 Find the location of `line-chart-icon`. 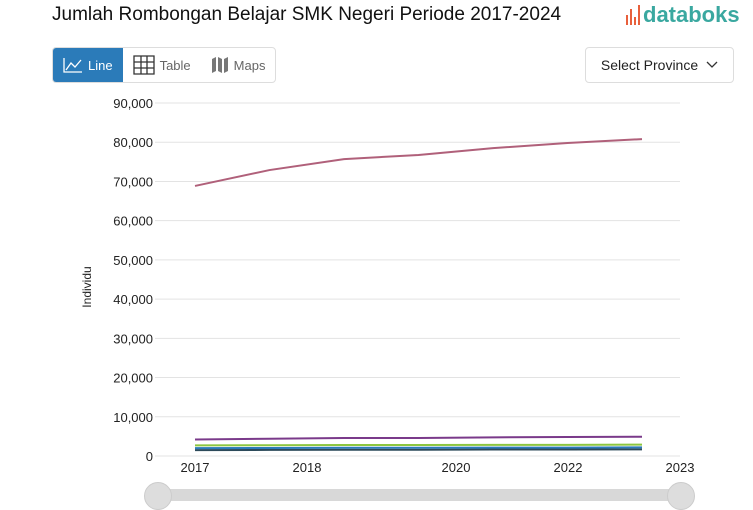

line-chart-icon is located at coordinates (72, 65).